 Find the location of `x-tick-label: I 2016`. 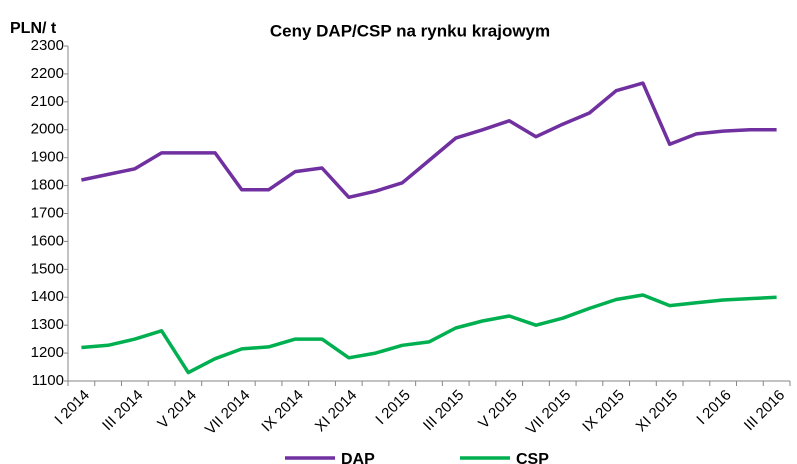

x-tick-label: I 2016 is located at coordinates (714, 408).